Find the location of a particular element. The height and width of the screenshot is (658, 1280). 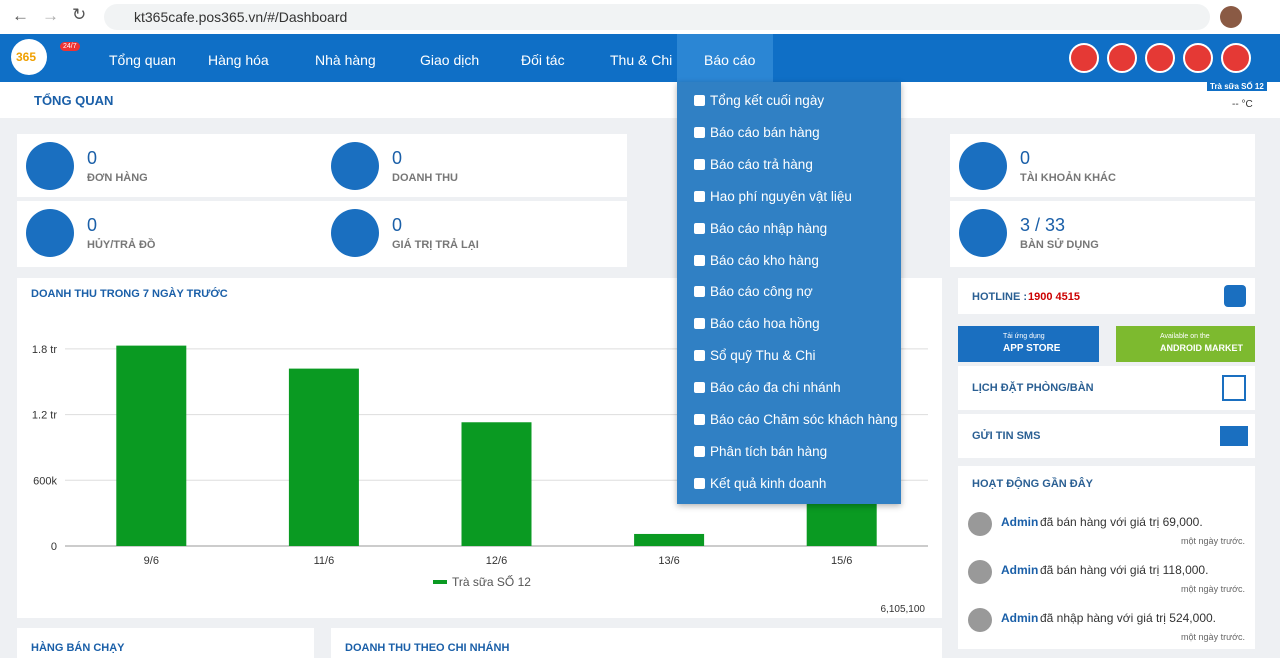

x-tick-label: 15/6 is located at coordinates (841, 561).